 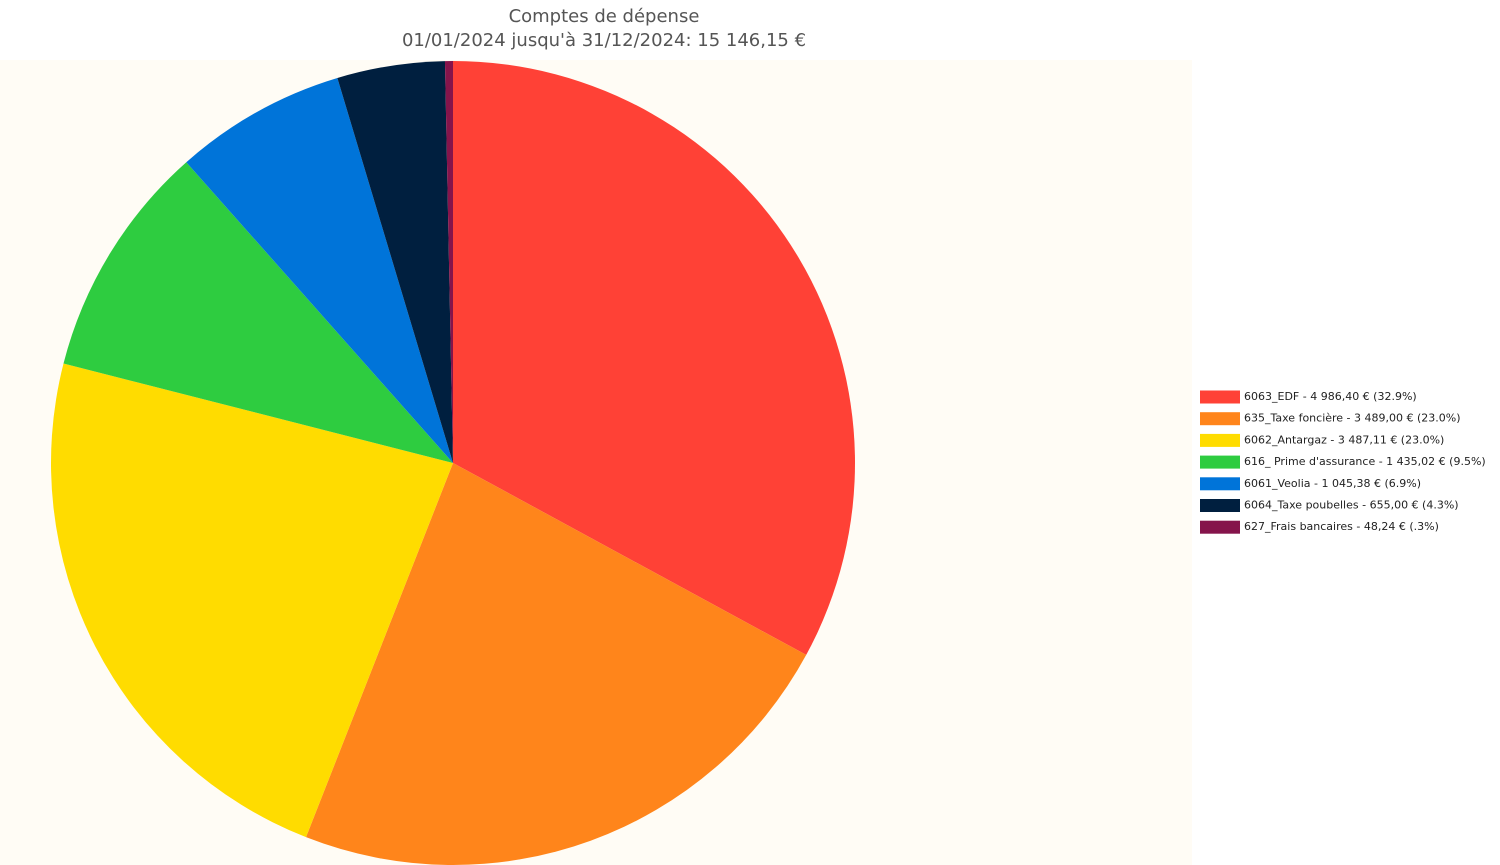 What do you see at coordinates (1332, 483) in the screenshot?
I see `legend-label: 6061_Veolia - 1 045,38 € (6.9%)` at bounding box center [1332, 483].